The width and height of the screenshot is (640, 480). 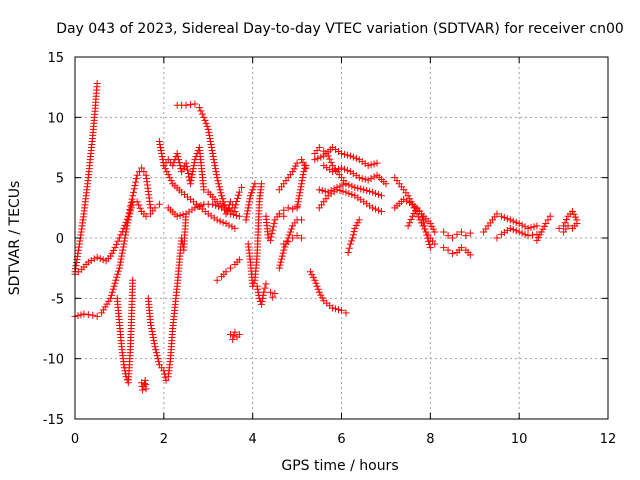 What do you see at coordinates (253, 439) in the screenshot?
I see `x-tick-label: 4` at bounding box center [253, 439].